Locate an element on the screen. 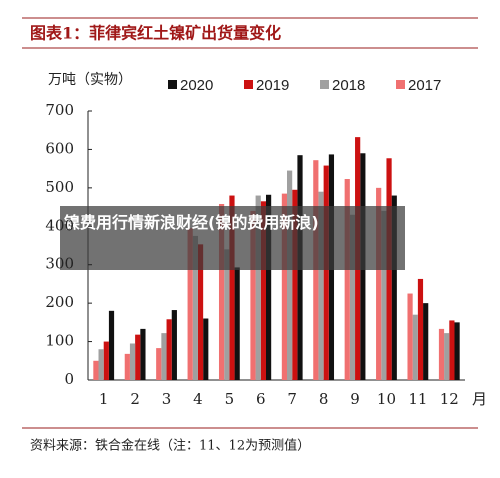 The width and height of the screenshot is (500, 478). overlay-banner is located at coordinates (232, 238).